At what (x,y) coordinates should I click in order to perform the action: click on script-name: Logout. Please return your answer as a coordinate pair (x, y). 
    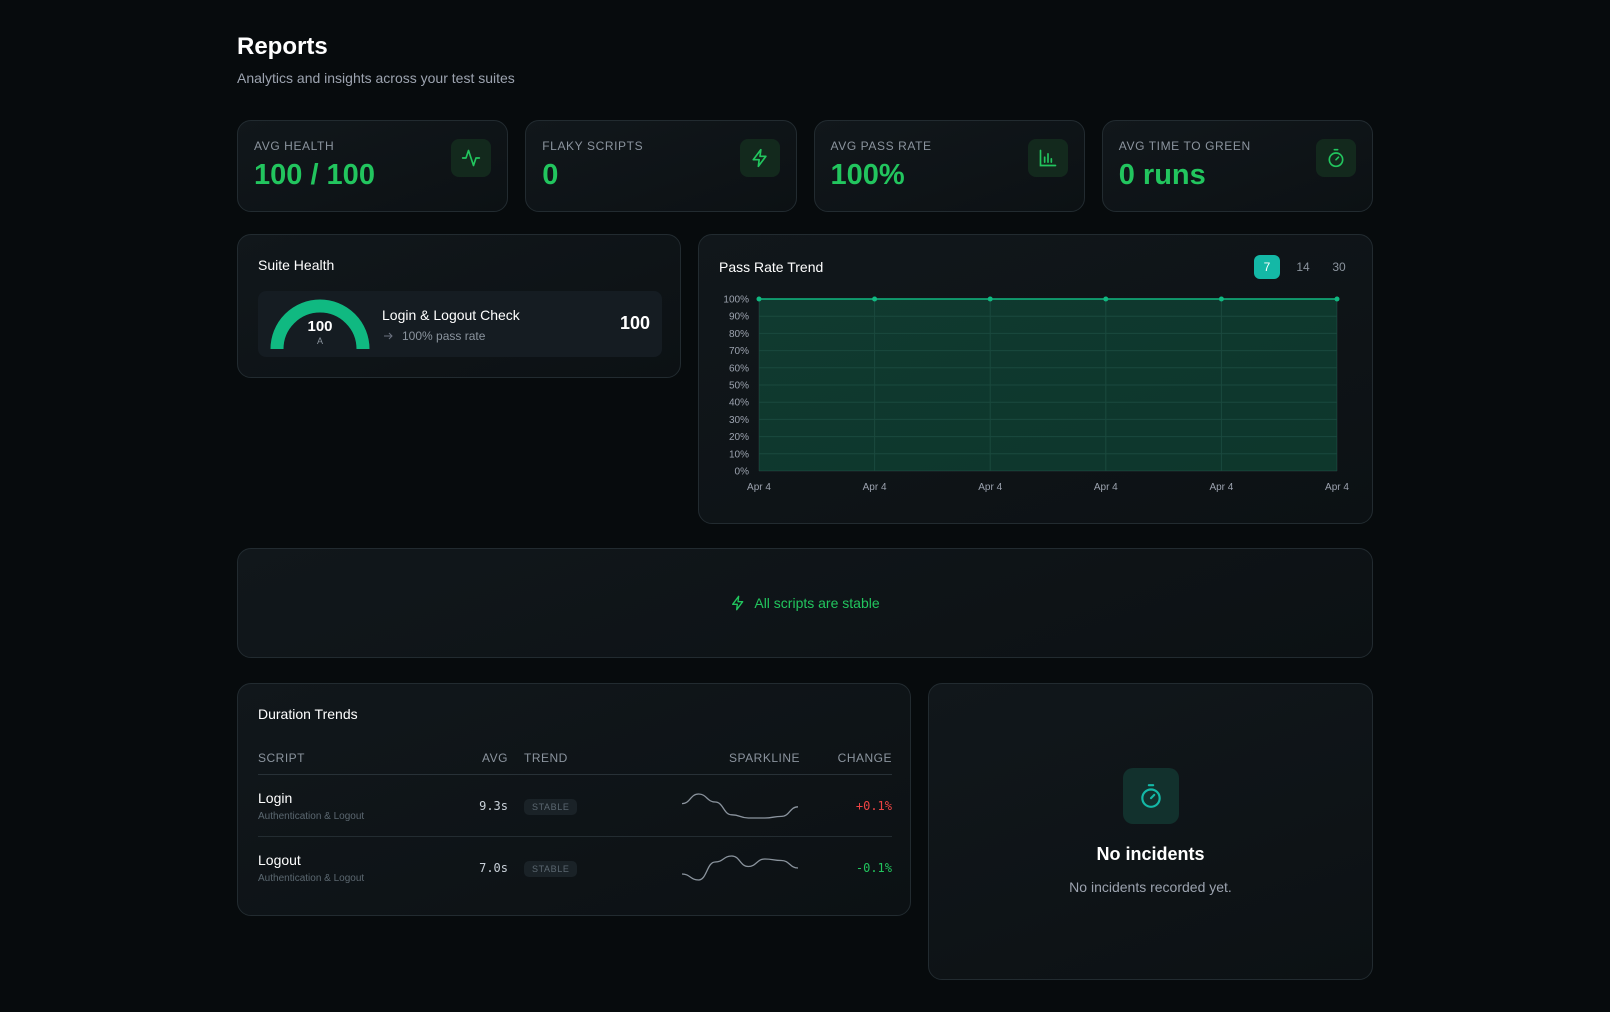
    Looking at the image, I should click on (279, 859).